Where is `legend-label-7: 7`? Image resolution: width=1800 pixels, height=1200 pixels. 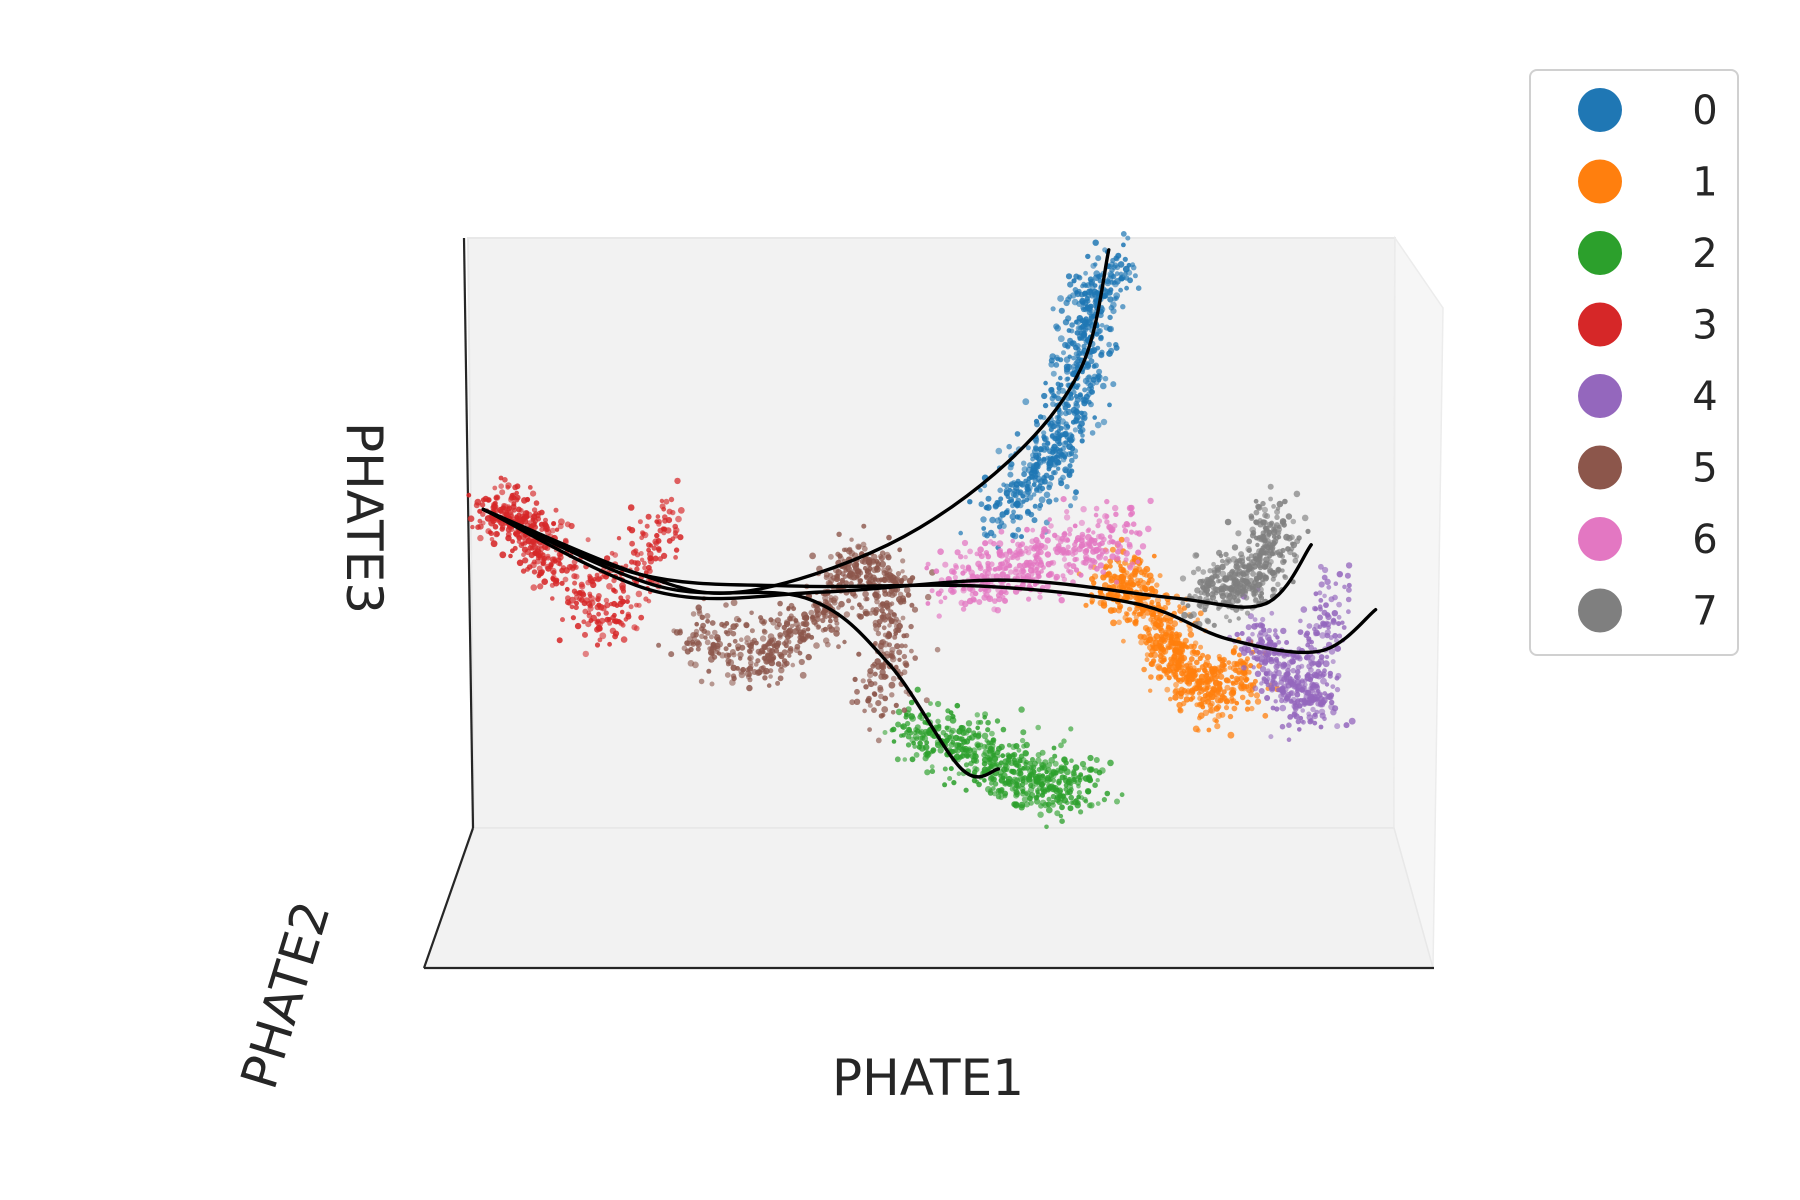
legend-label-7: 7 is located at coordinates (1704, 612).